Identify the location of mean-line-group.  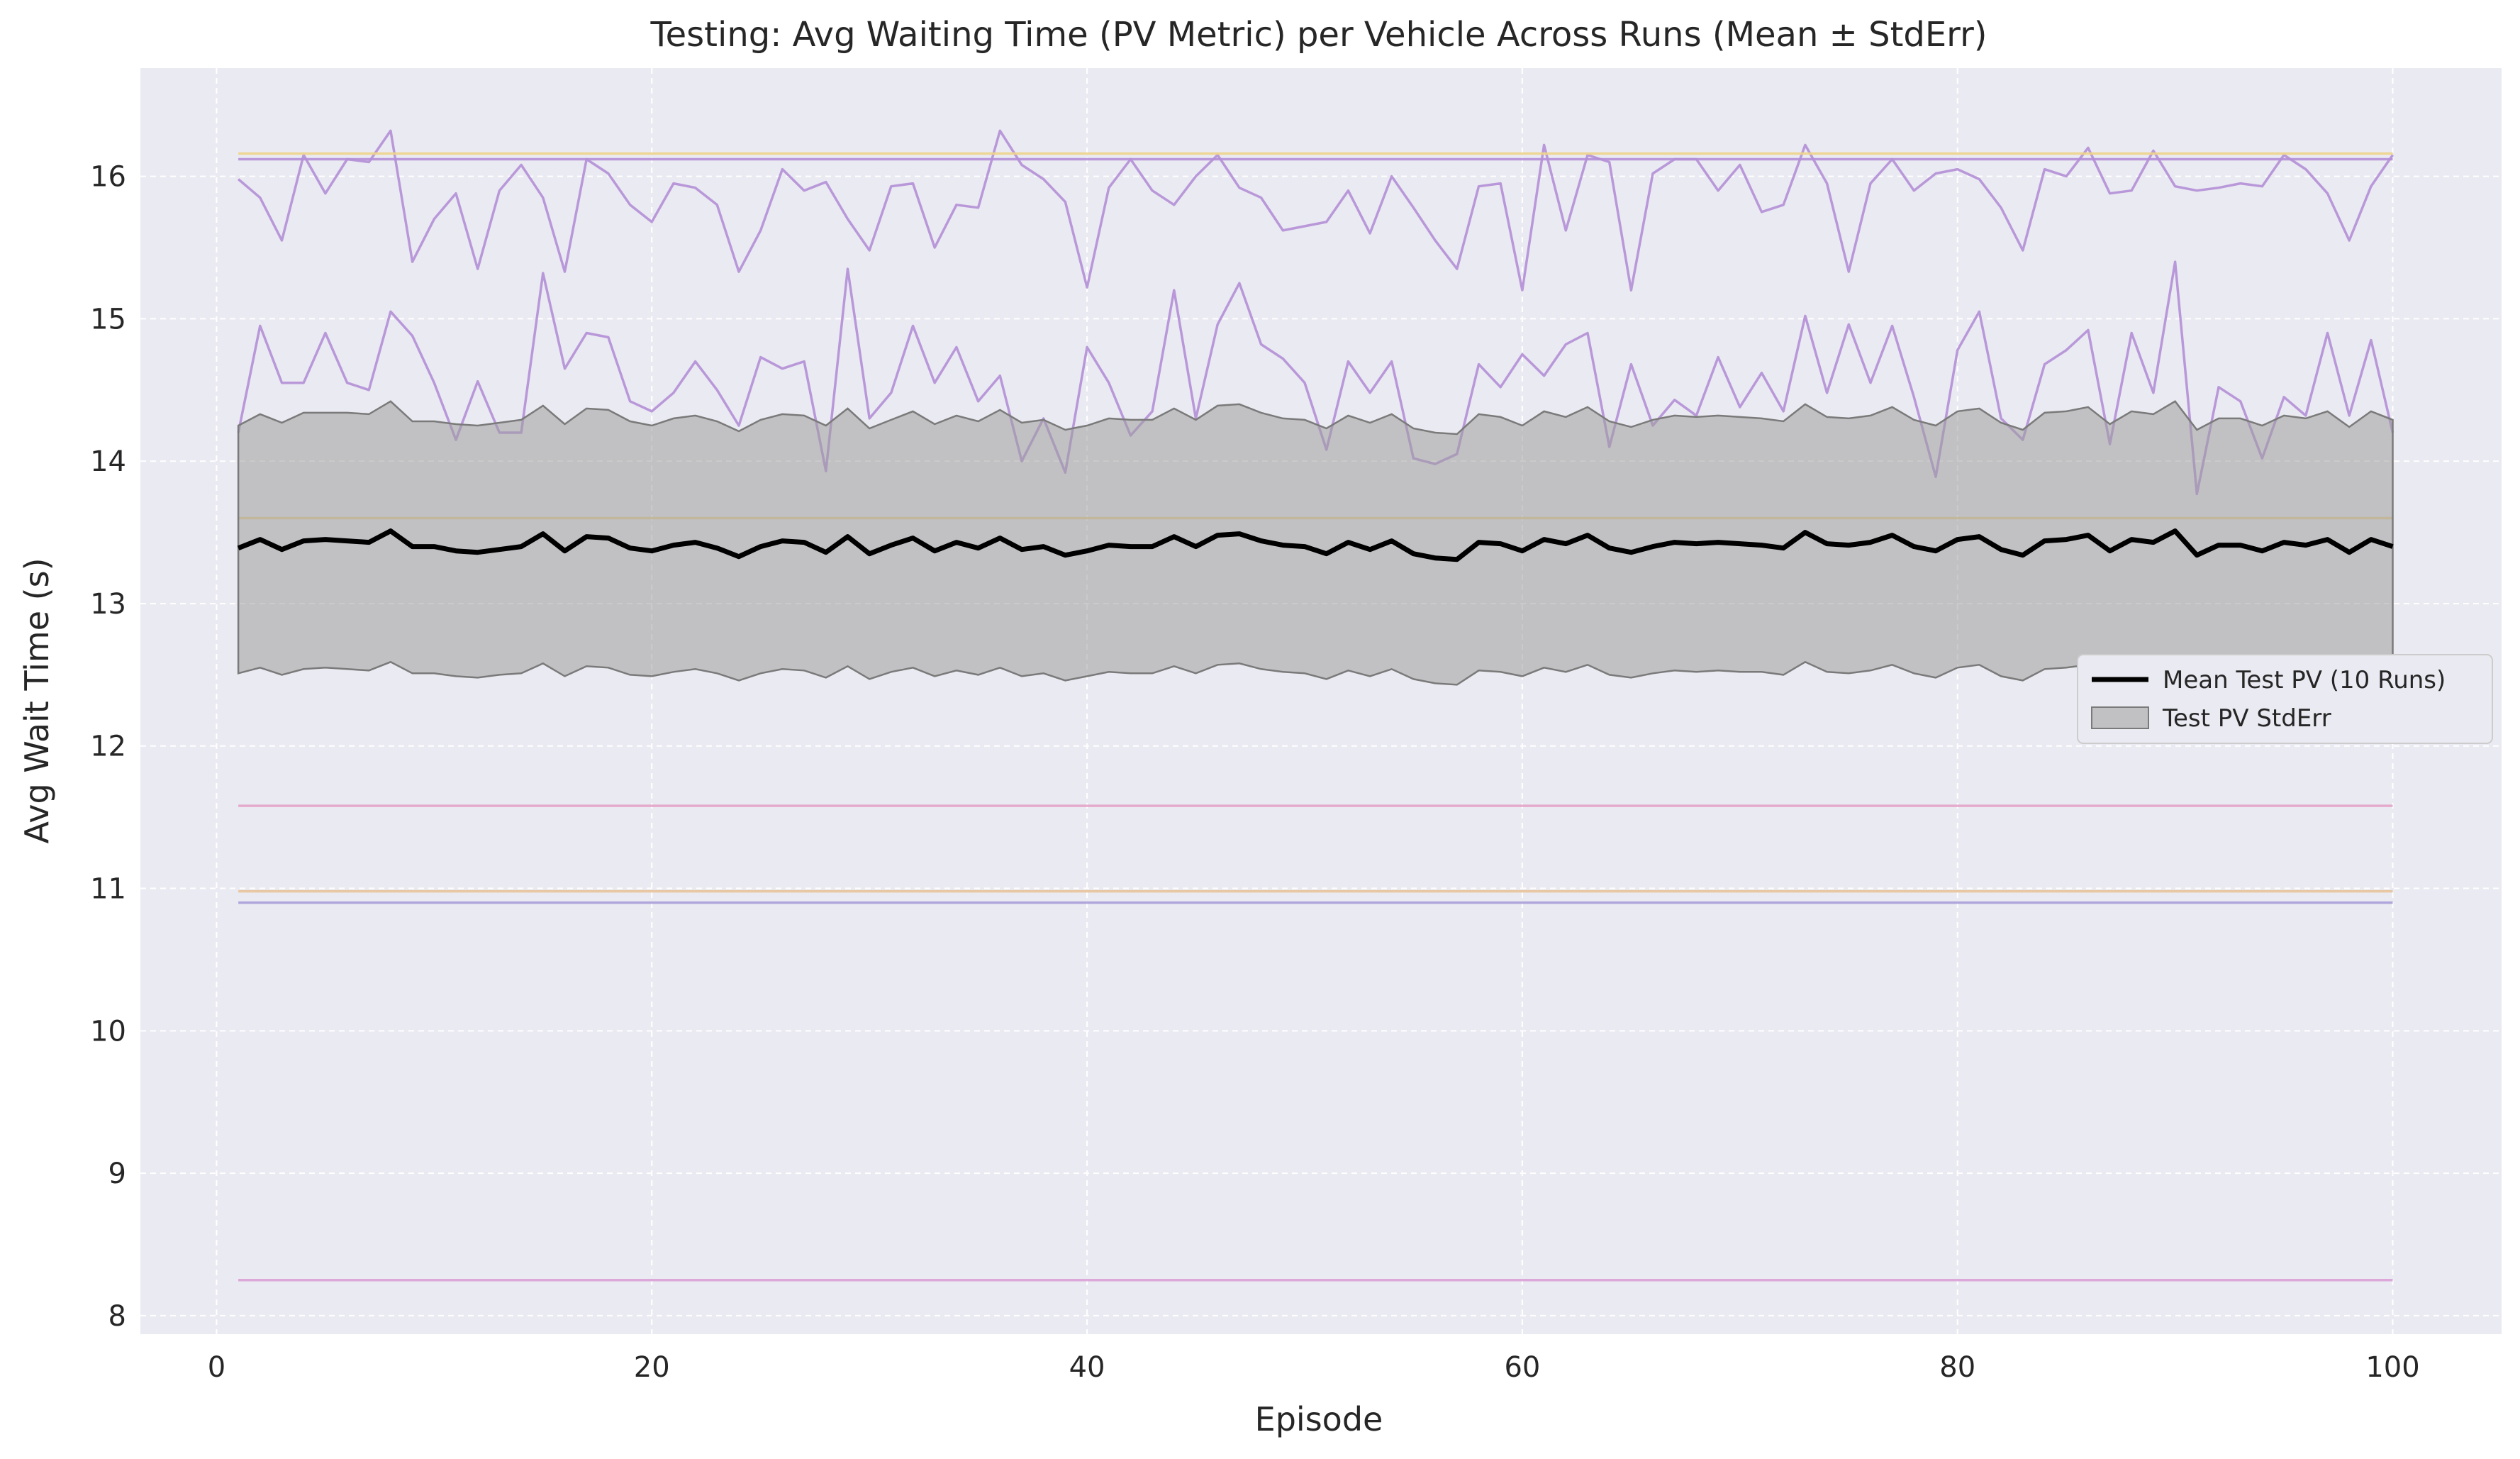
(1315, 545).